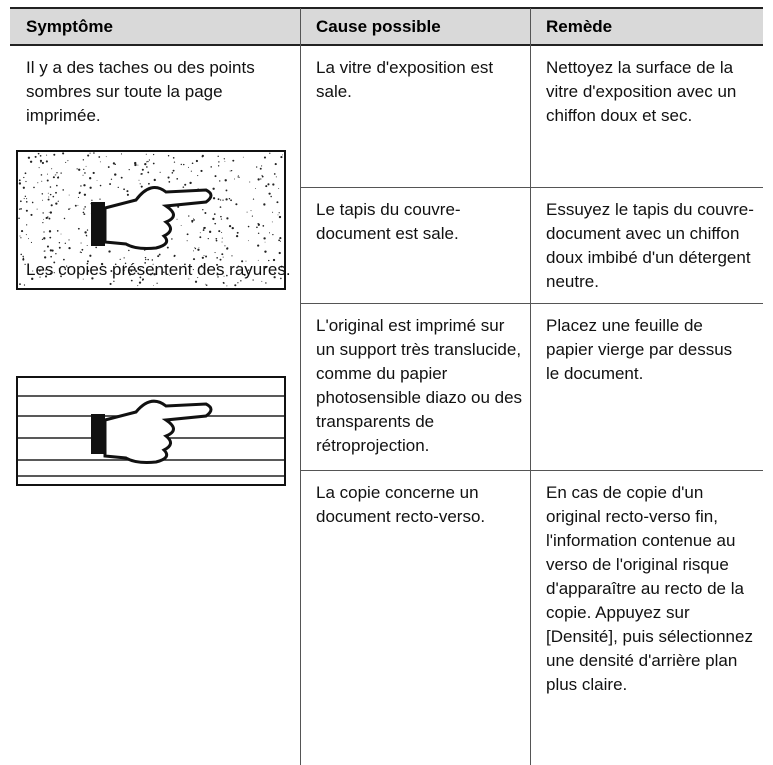 Image resolution: width=773 pixels, height=765 pixels. I want to click on symptom: Les copies présentent des rayures., so click(158, 269).